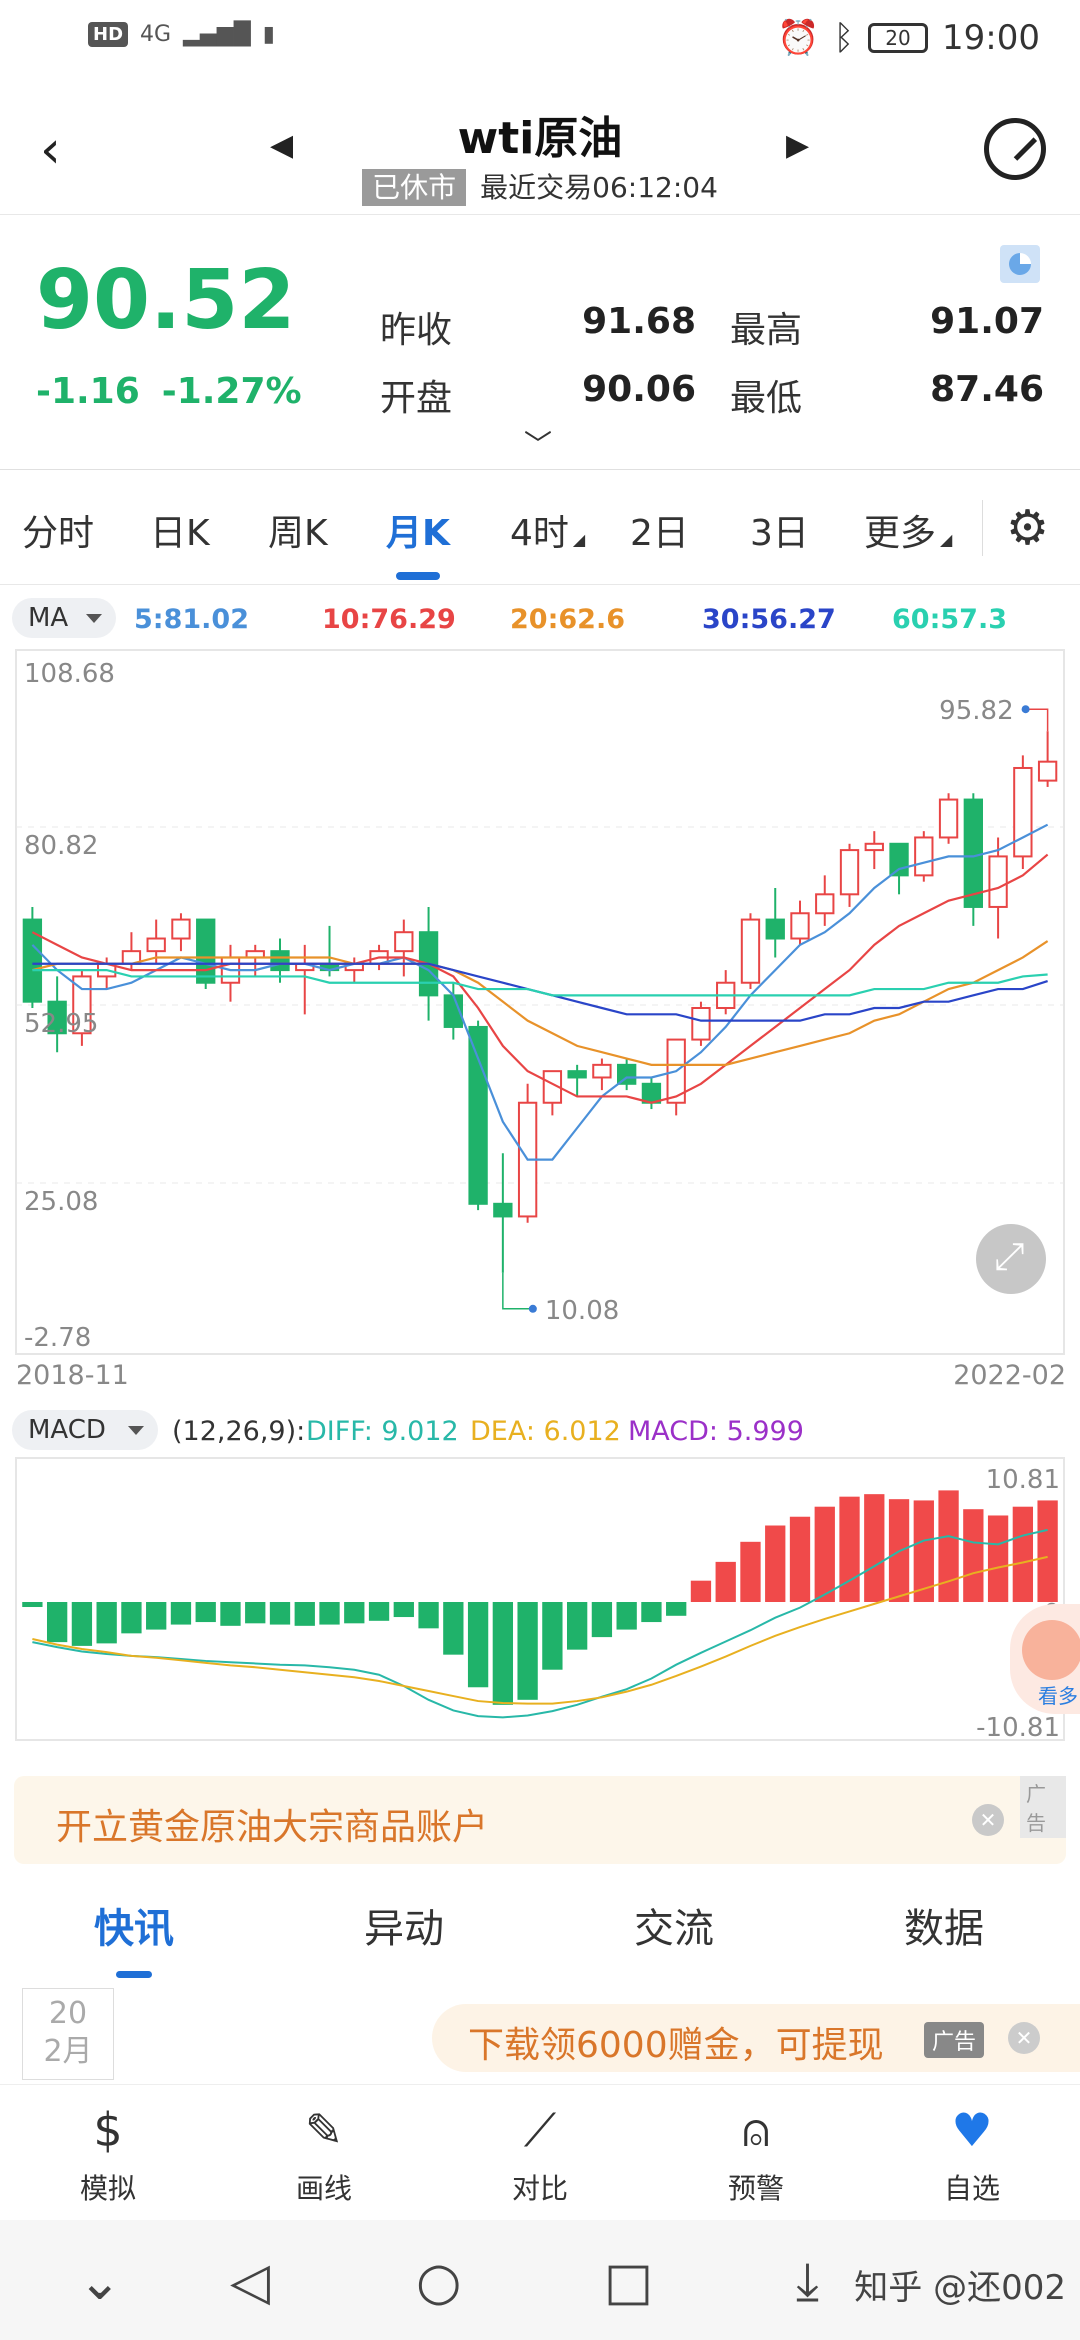 Image resolution: width=1080 pixels, height=2340 pixels. What do you see at coordinates (416, 330) in the screenshot?
I see `prev-close-label: 昨收` at bounding box center [416, 330].